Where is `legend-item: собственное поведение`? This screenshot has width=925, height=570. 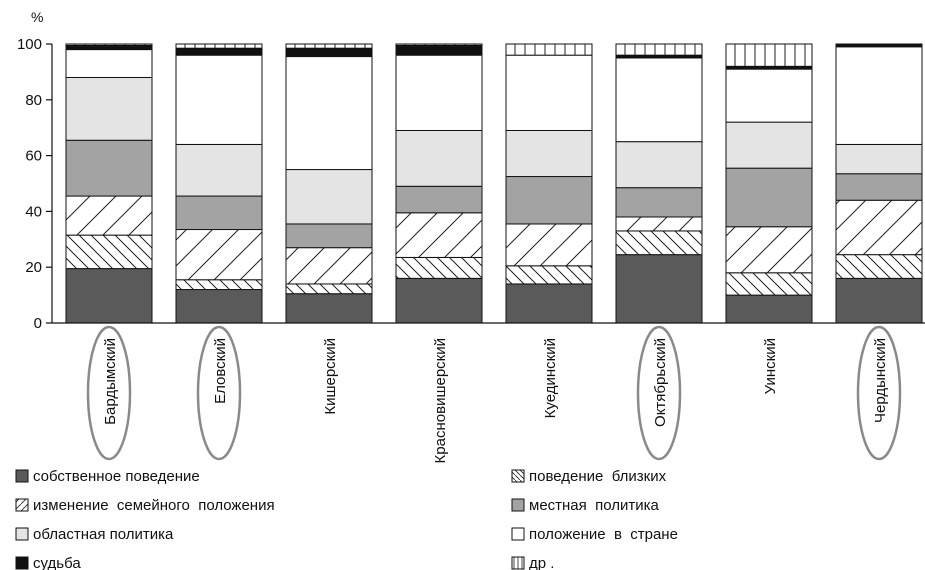
legend-item: собственное поведение is located at coordinates (107, 476).